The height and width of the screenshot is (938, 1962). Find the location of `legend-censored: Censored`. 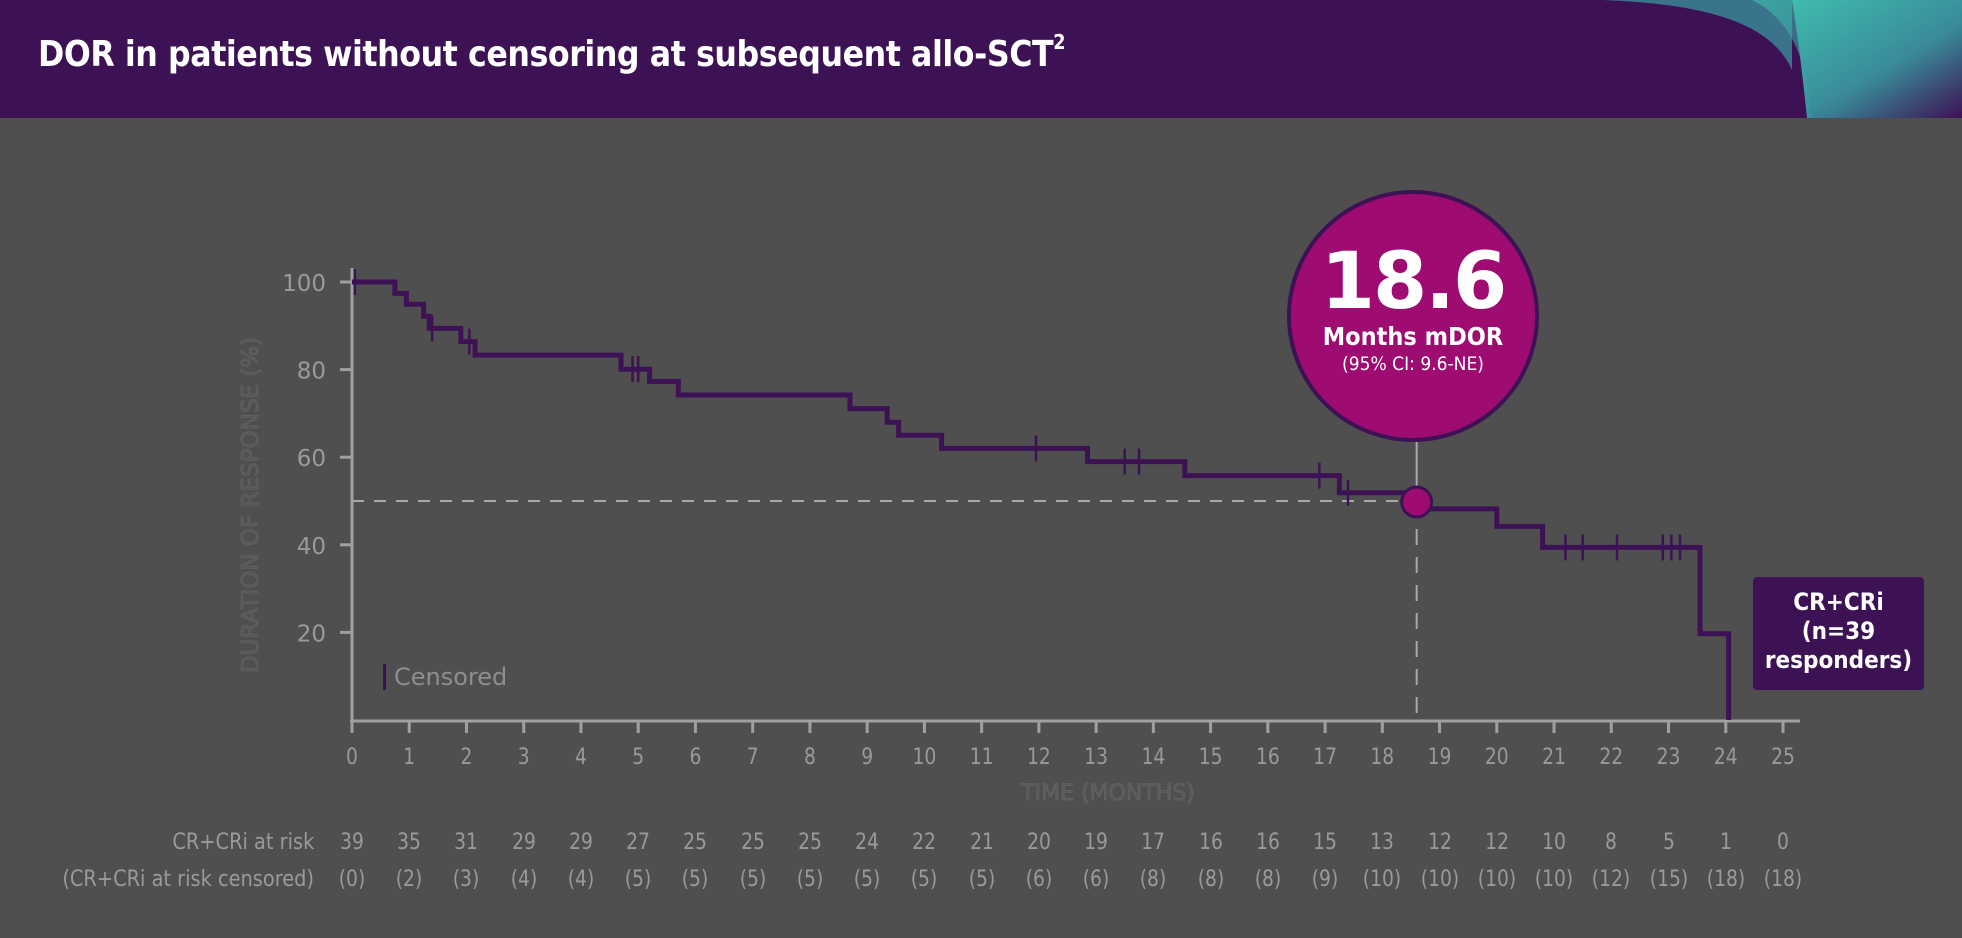

legend-censored: Censored is located at coordinates (445, 677).